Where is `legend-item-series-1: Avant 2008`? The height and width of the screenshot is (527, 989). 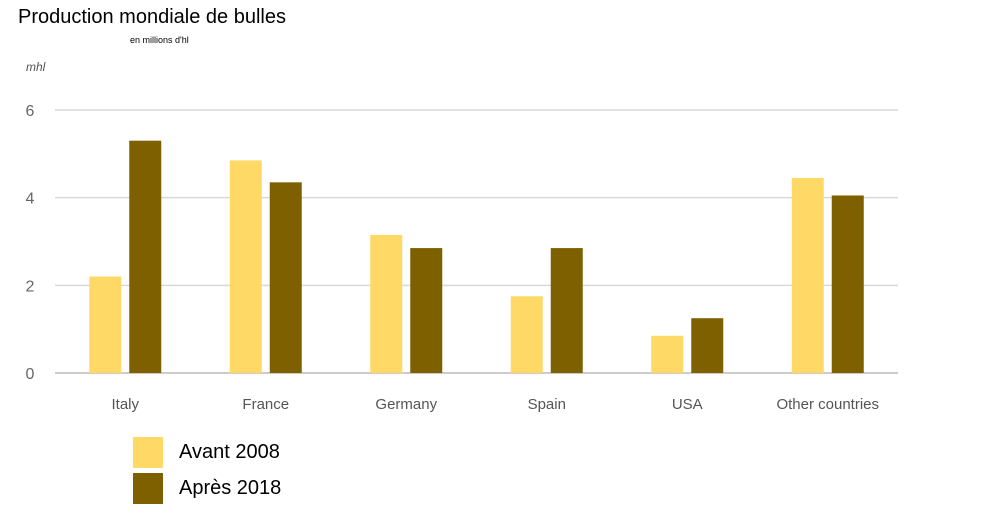
legend-item-series-1: Avant 2008 is located at coordinates (207, 452).